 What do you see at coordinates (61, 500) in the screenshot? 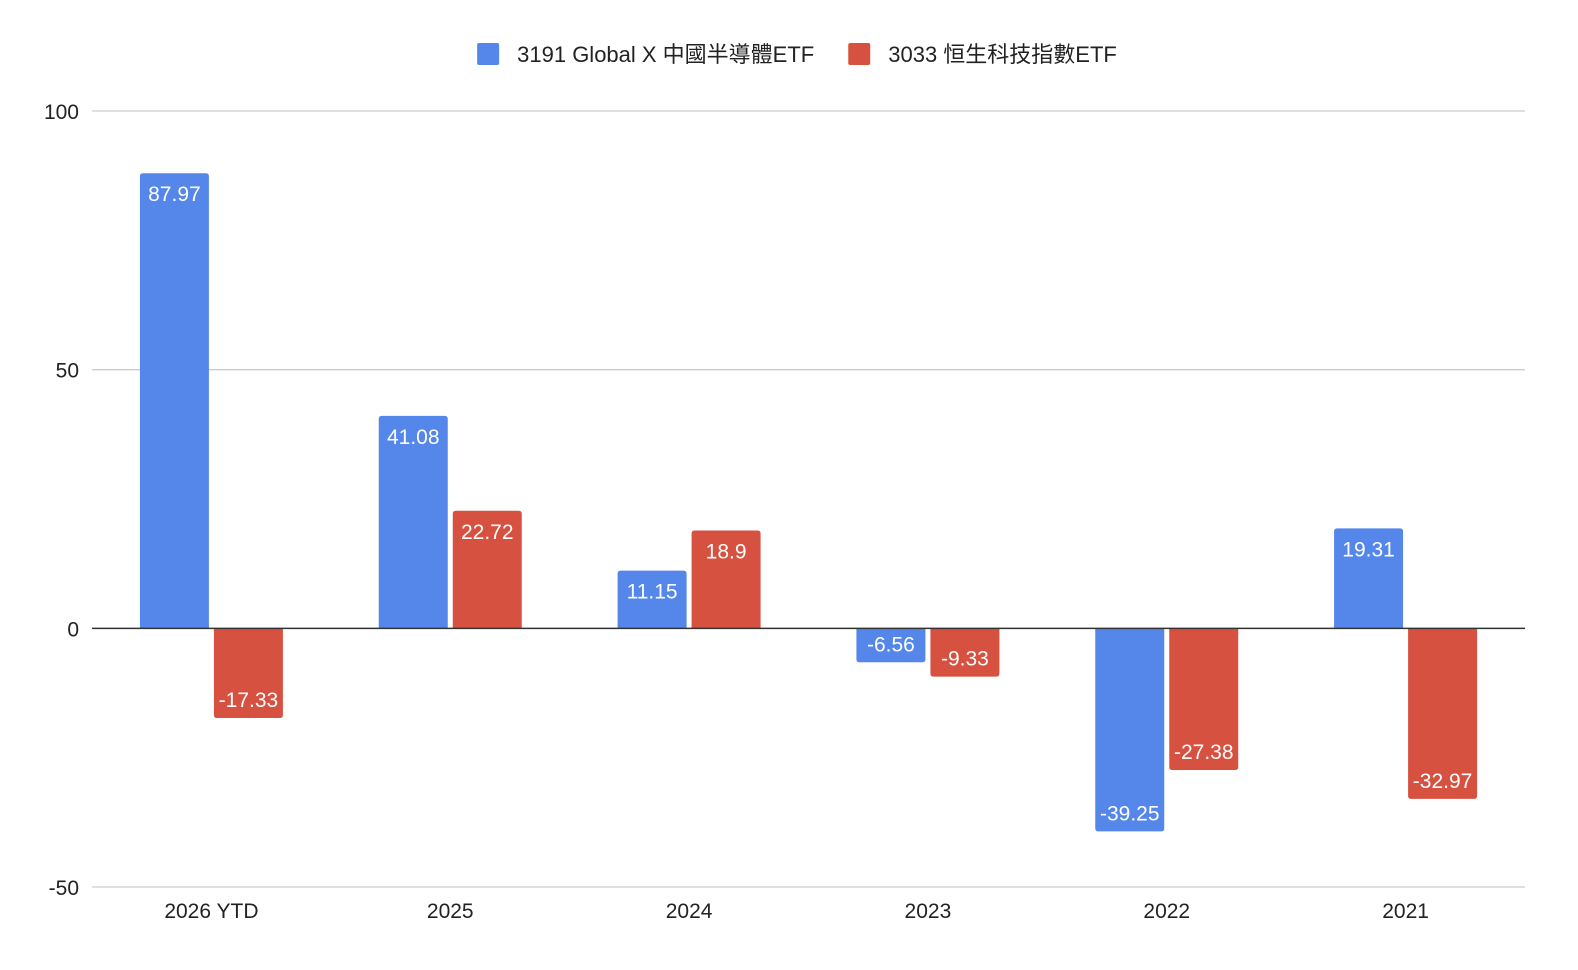
I see `y-axis-ticks: 100 50 0 -50` at bounding box center [61, 500].